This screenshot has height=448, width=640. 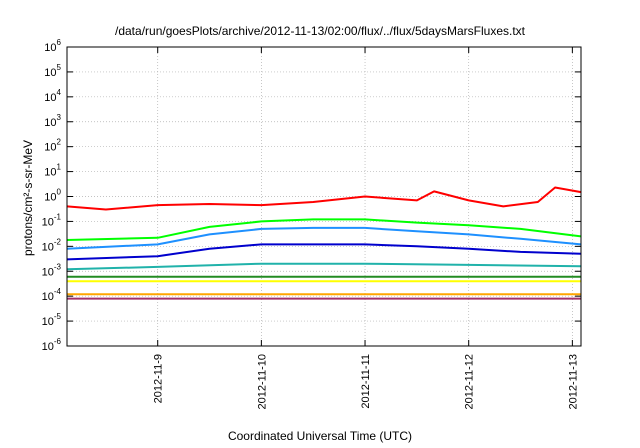 What do you see at coordinates (52, 121) in the screenshot?
I see `y-tick-label: 10³` at bounding box center [52, 121].